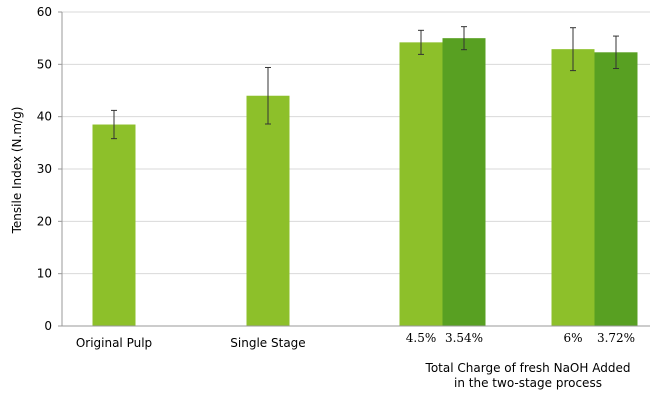  What do you see at coordinates (44, 117) in the screenshot?
I see `y-tick-label: 40` at bounding box center [44, 117].